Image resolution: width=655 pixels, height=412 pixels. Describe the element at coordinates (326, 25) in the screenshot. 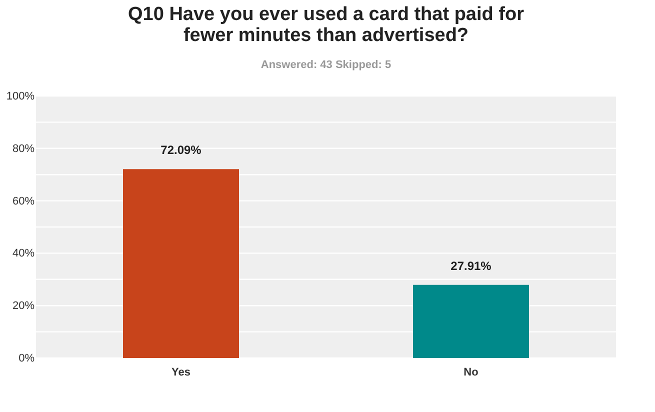

I see `chart-title: Q10 Have you ever used a card that paid for fewer minutes than advertised?` at that location.